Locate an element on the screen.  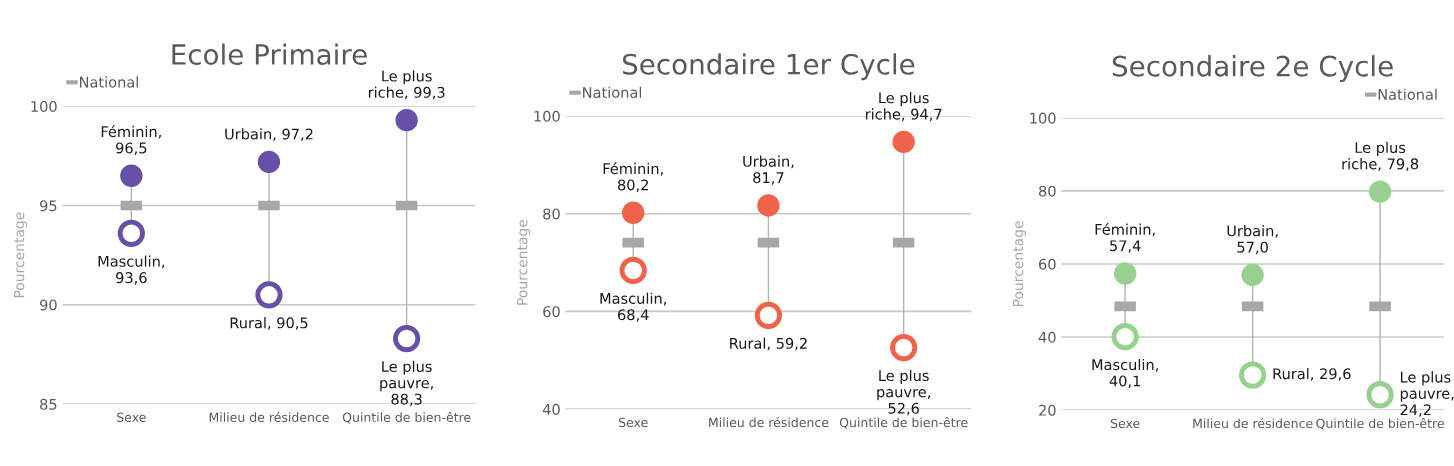
chart-title: Secondaire 2e Cycle is located at coordinates (1252, 69).